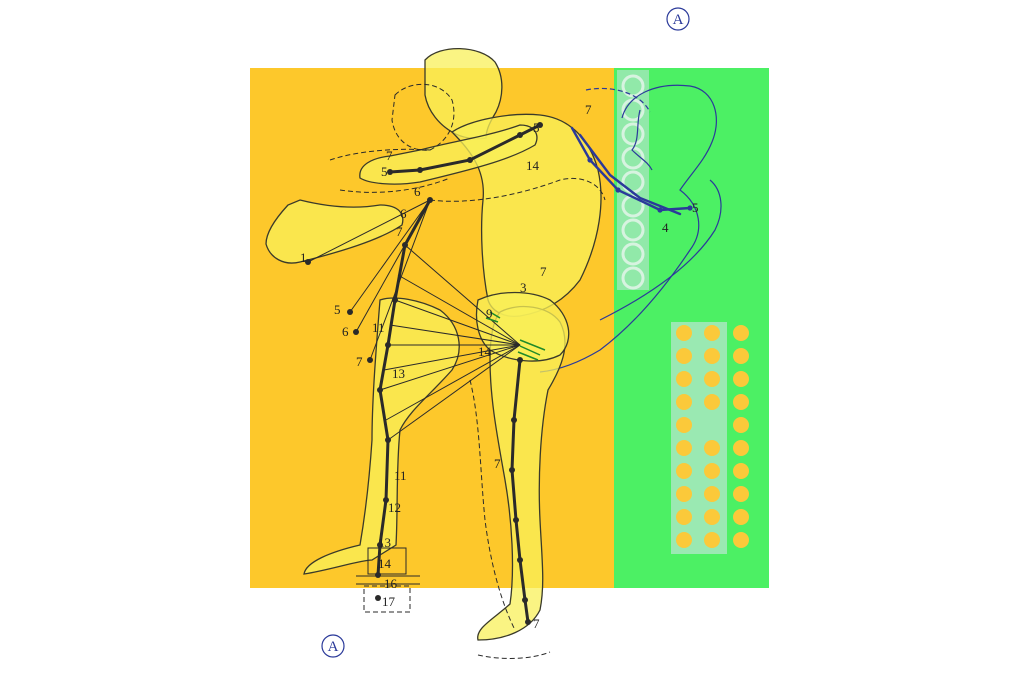 The image size is (1024, 681). I want to click on label-blue-arm-4: 4, so click(665, 227).